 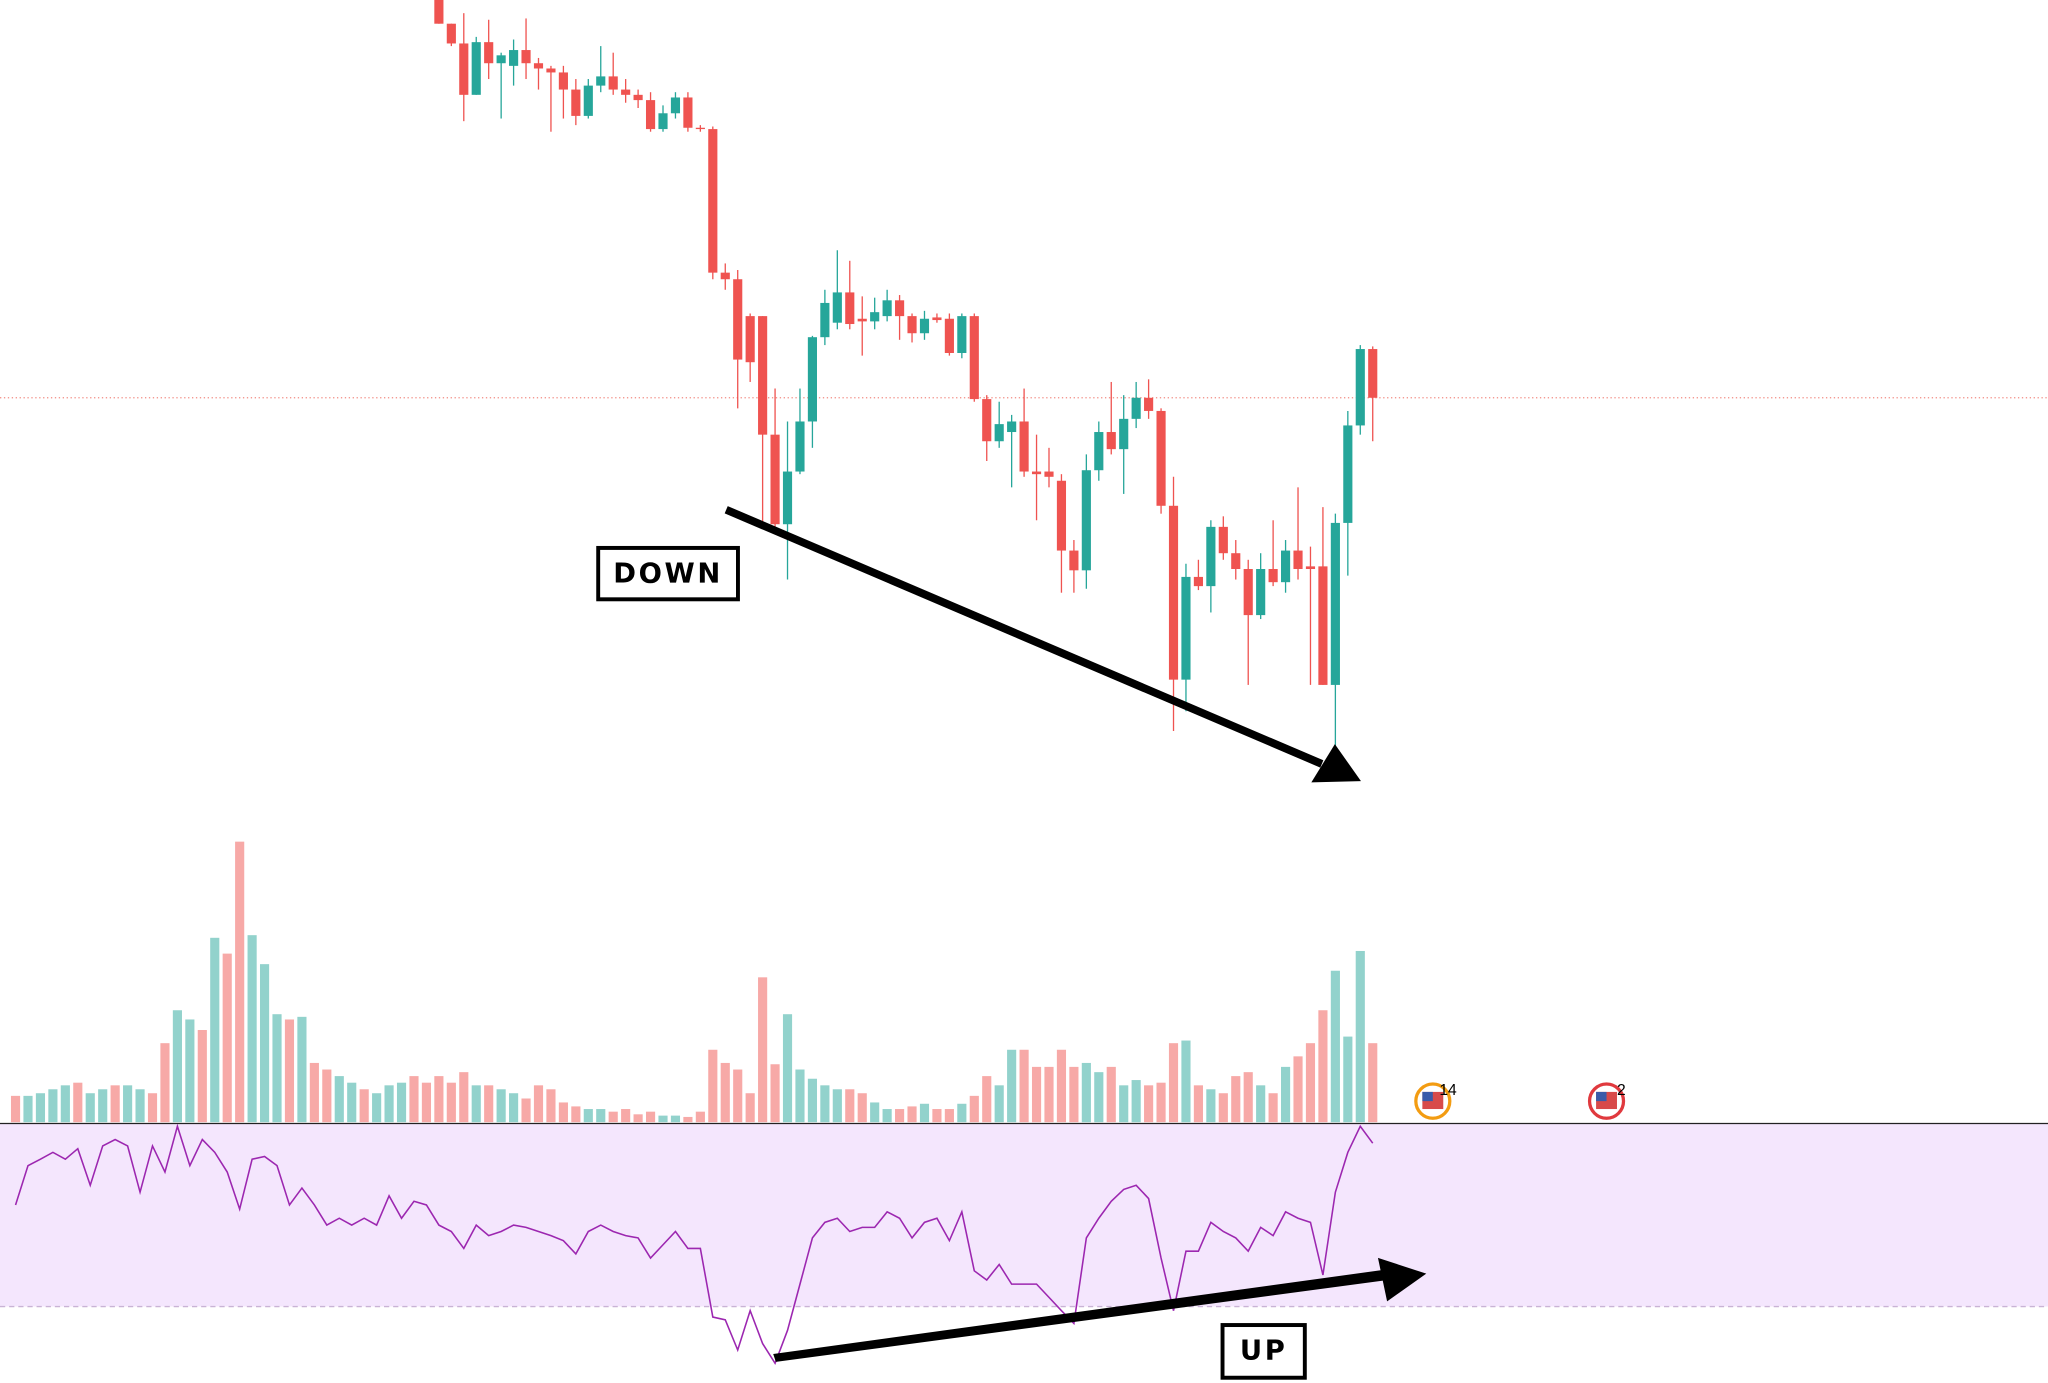 What do you see at coordinates (1024, 637) in the screenshot?
I see `annotation-arrow-line` at bounding box center [1024, 637].